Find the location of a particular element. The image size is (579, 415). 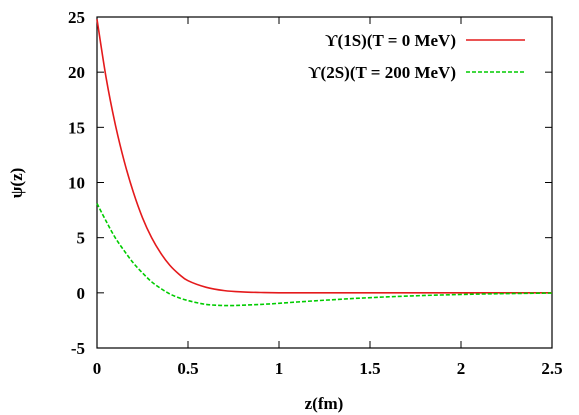

y-tick-label: 10 is located at coordinates (76, 183).